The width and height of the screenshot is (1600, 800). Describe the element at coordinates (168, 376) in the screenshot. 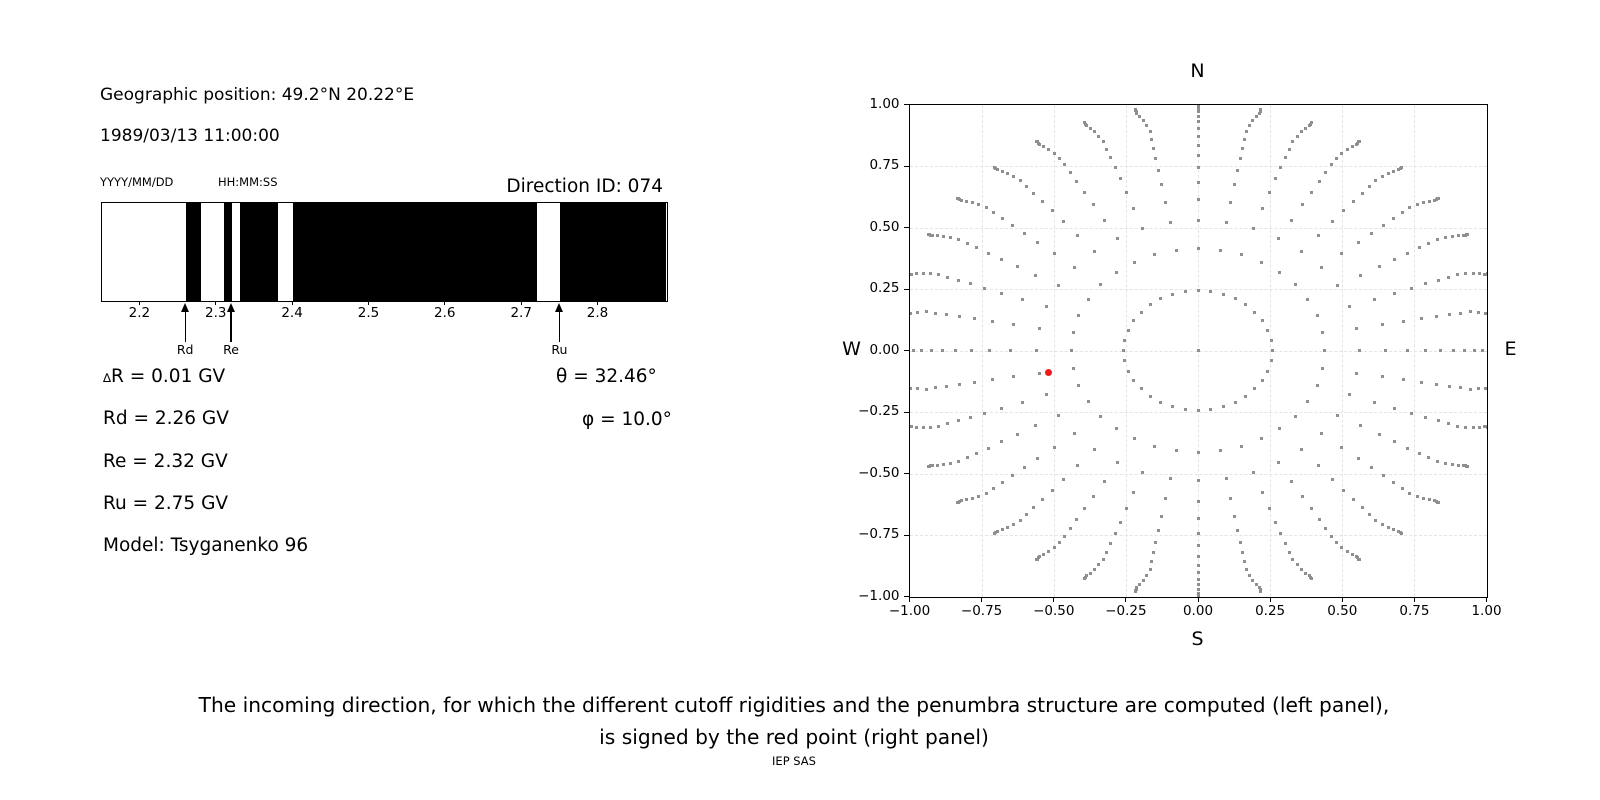

I see `delta-r-text: R = 0.01 GV` at that location.